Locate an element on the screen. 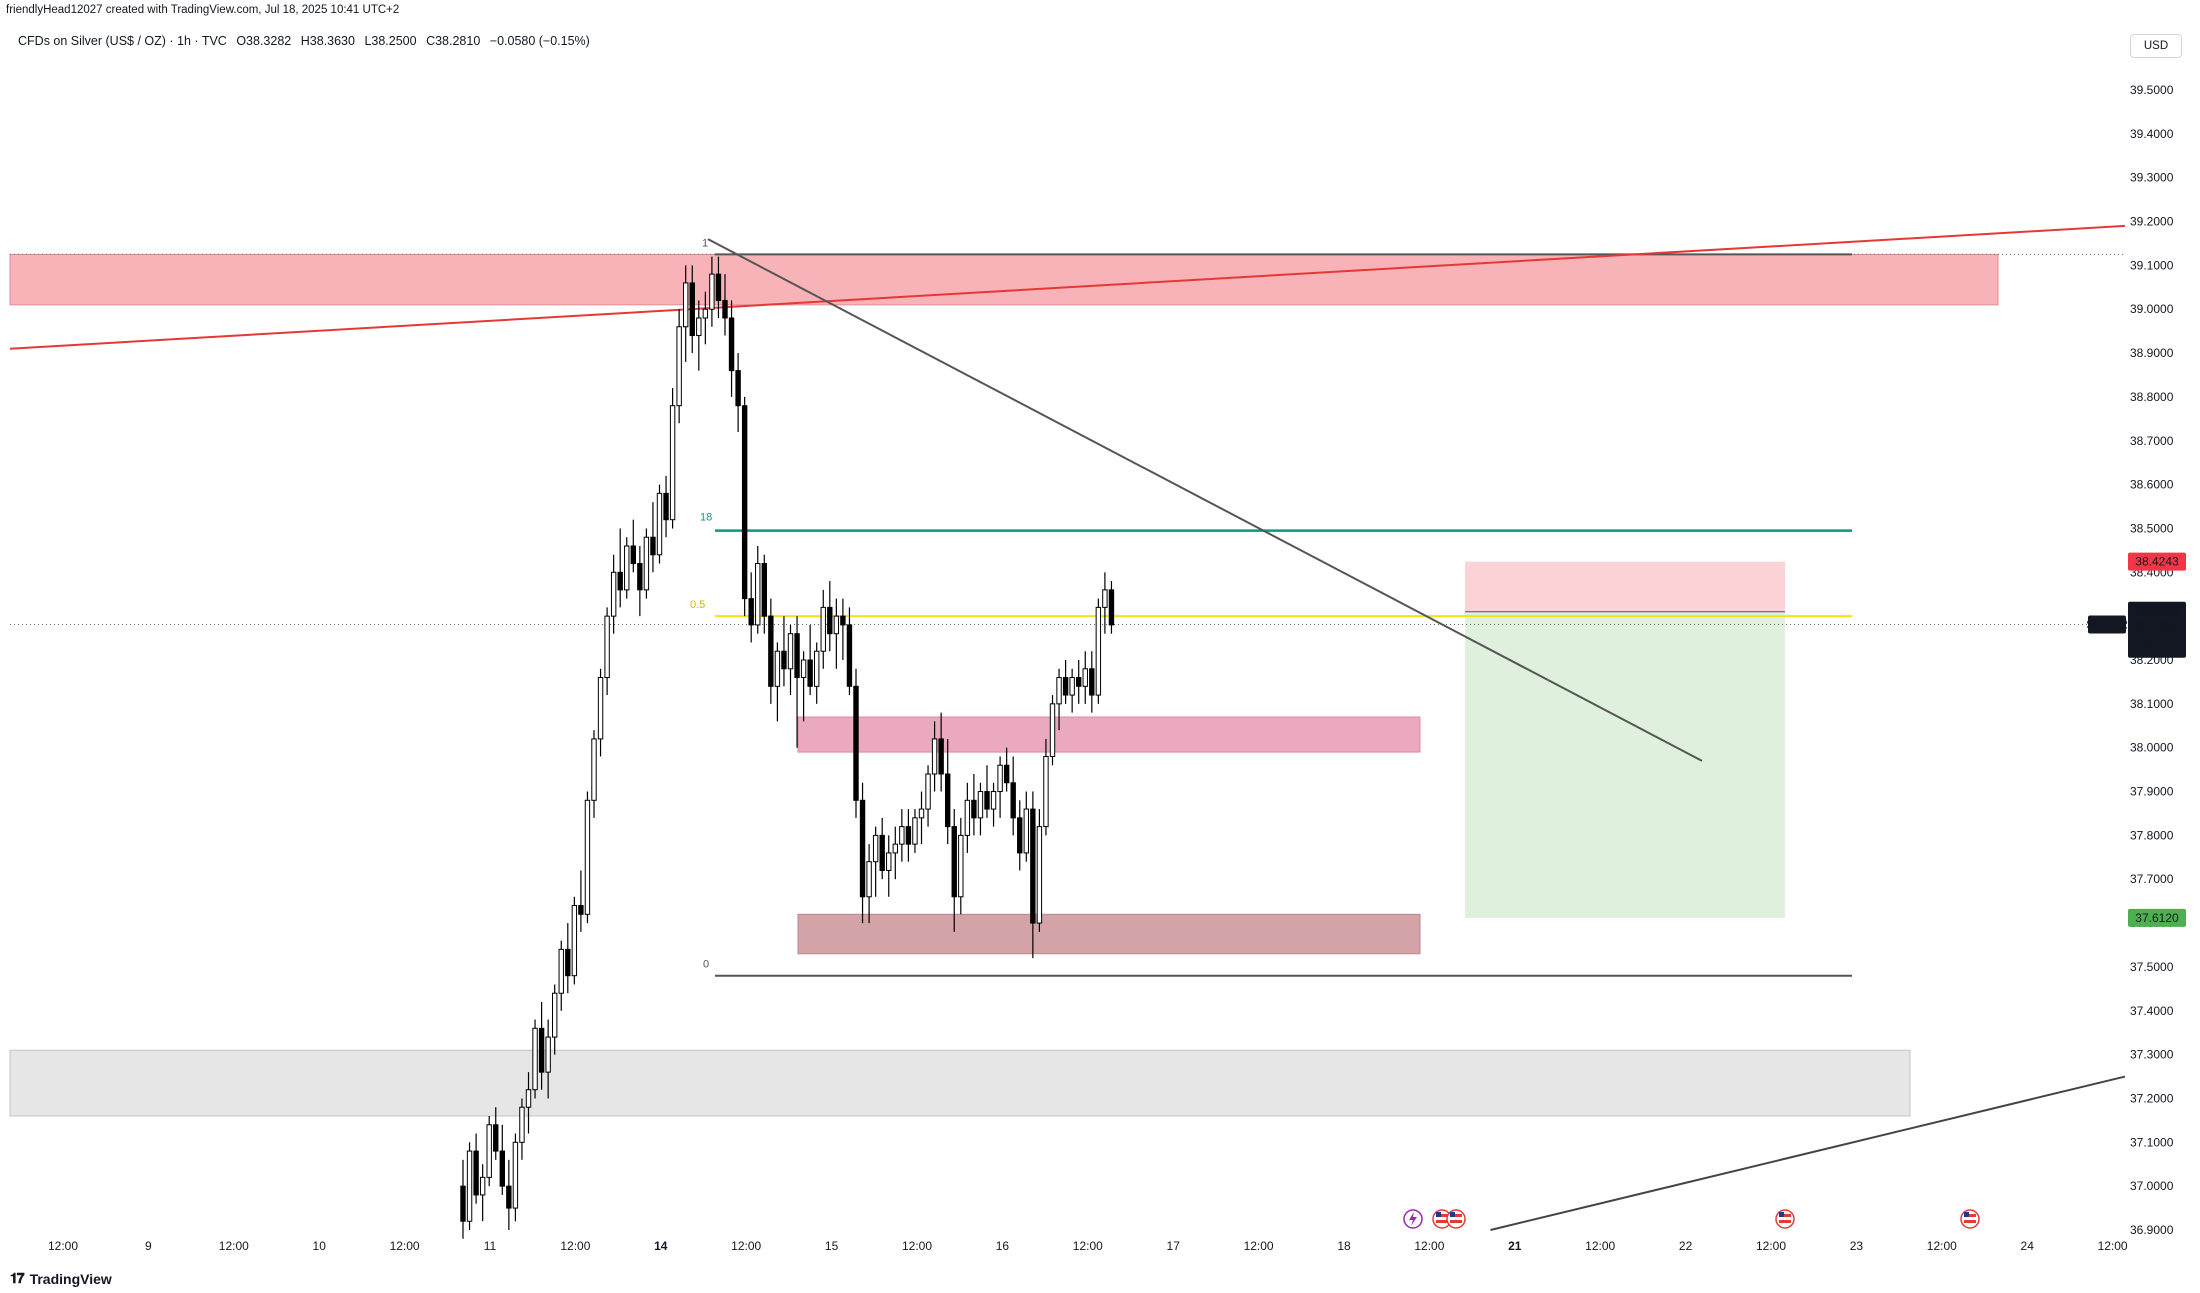 The image size is (2200, 1293). ohlc-low: L38.2500 is located at coordinates (390, 41).